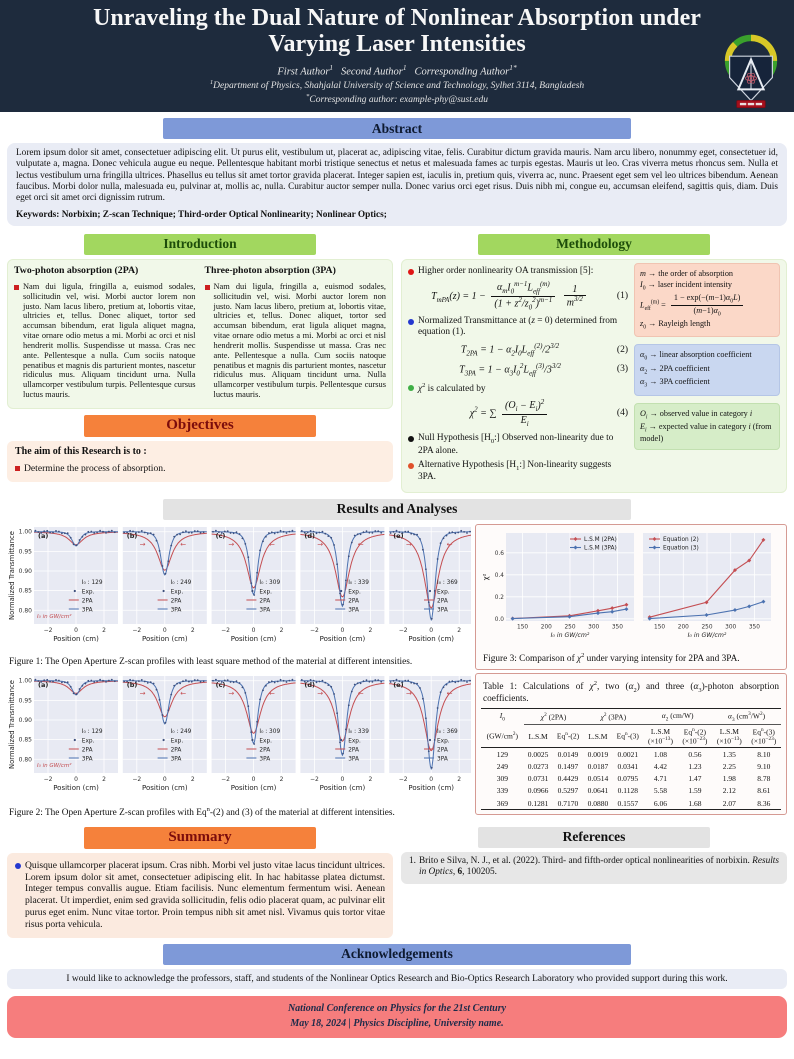 The width and height of the screenshot is (794, 1059). I want to click on introduction-heading: Introduction, so click(200, 244).